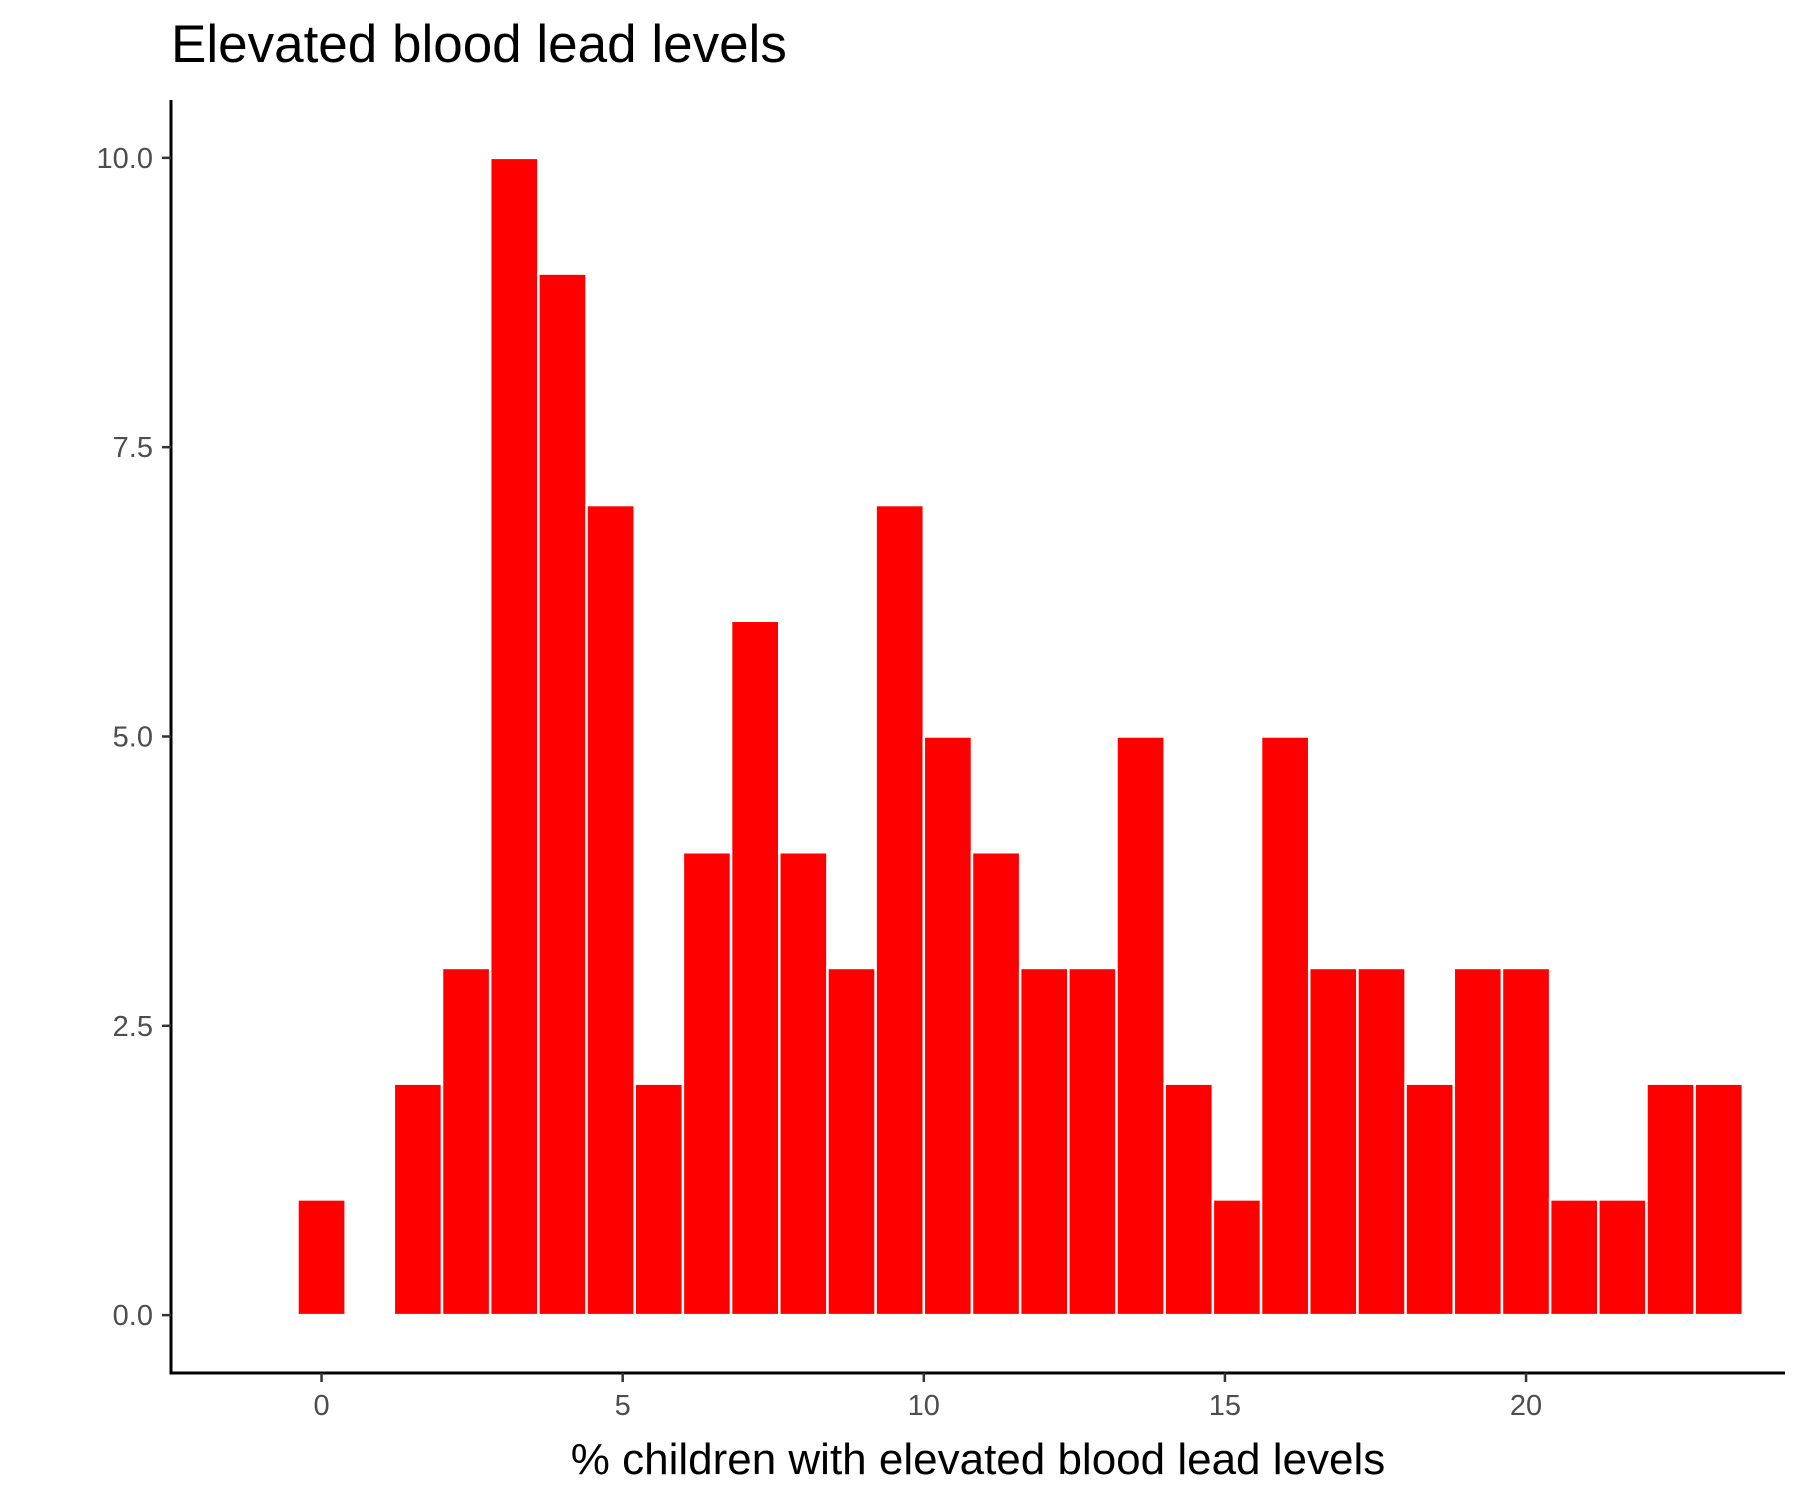 Image resolution: width=1800 pixels, height=1505 pixels. I want to click on y-tick-label: 5.0, so click(133, 738).